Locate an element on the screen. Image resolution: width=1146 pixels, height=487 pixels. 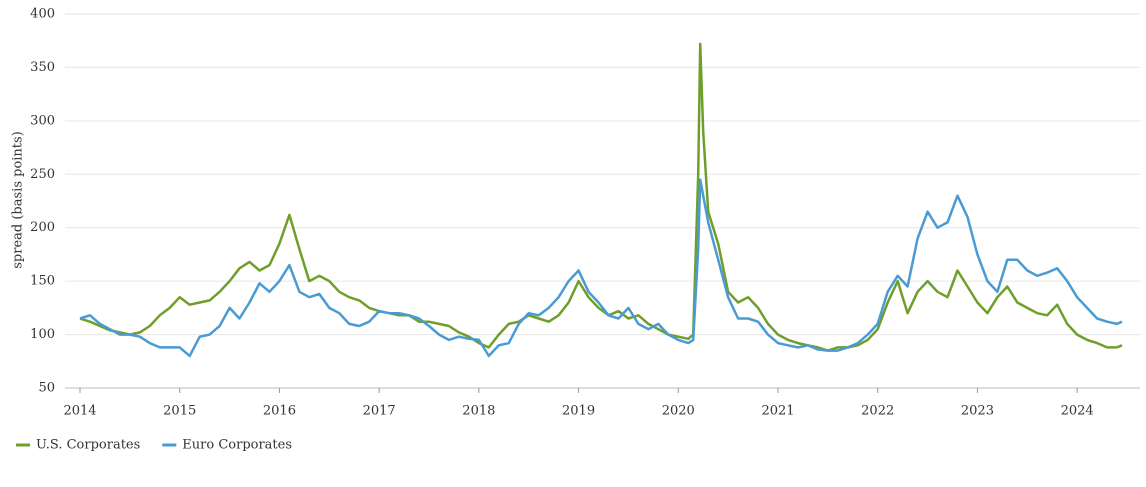
y-tick-label: 100 is located at coordinates (42, 334).